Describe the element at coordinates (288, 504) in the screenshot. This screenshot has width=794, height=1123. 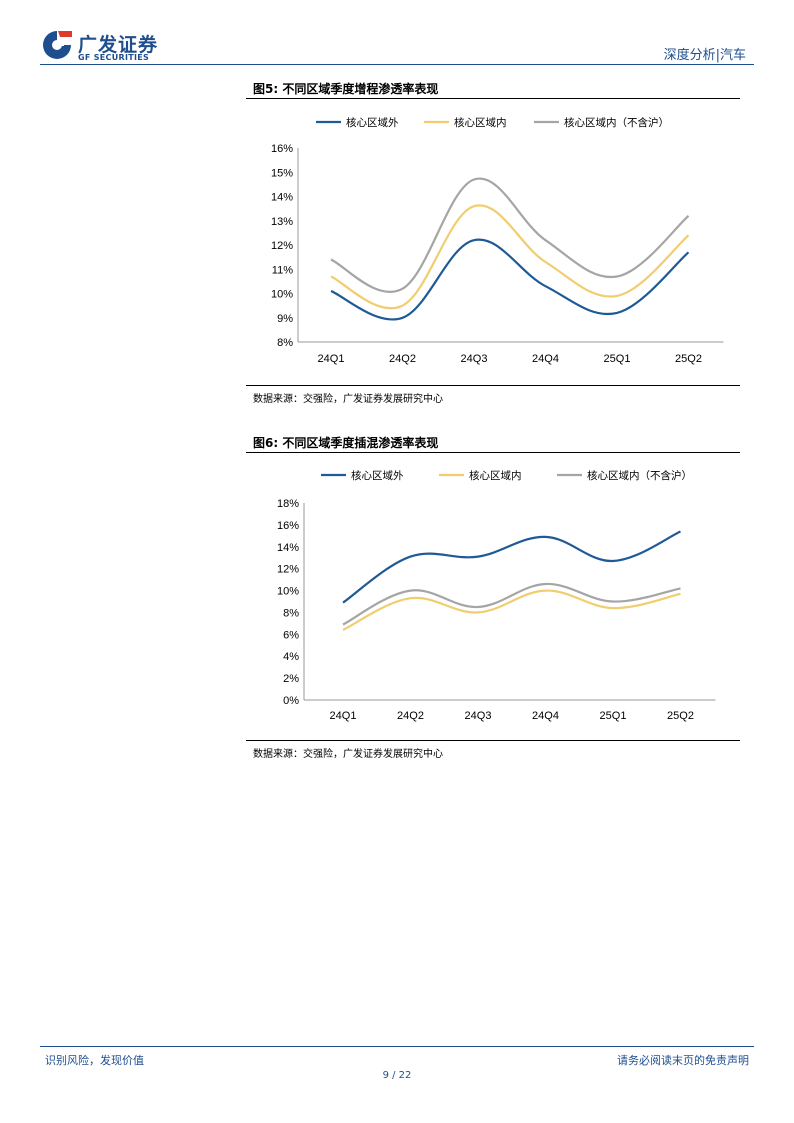
I see `y-tick-label: 18%` at that location.